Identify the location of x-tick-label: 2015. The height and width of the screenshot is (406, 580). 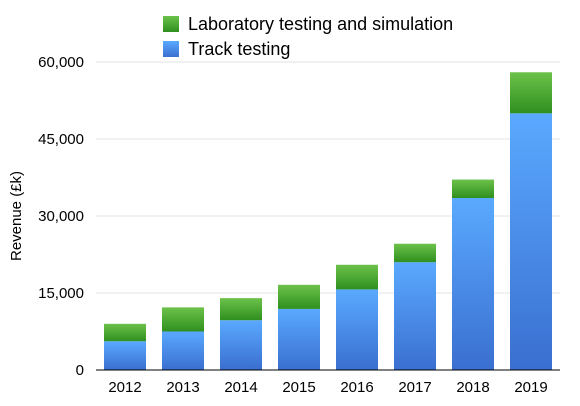
(298, 387).